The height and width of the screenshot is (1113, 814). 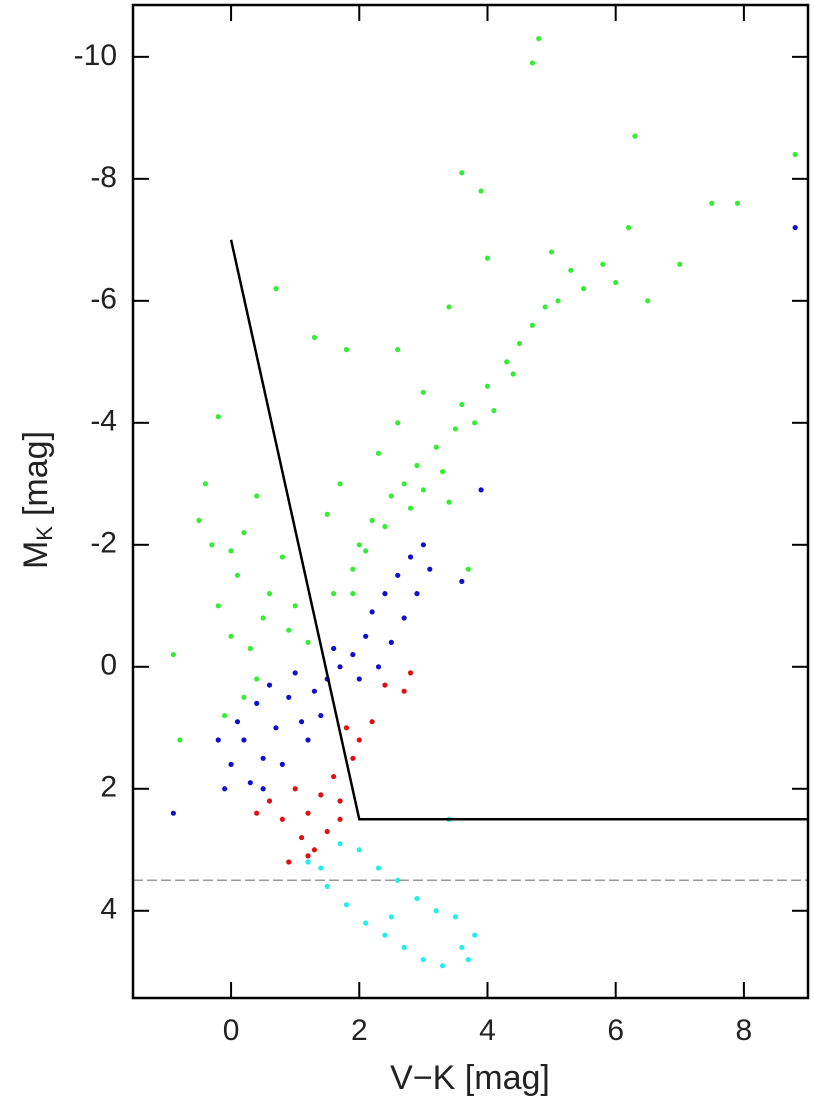 I want to click on y-tick-label: -4, so click(x=103, y=421).